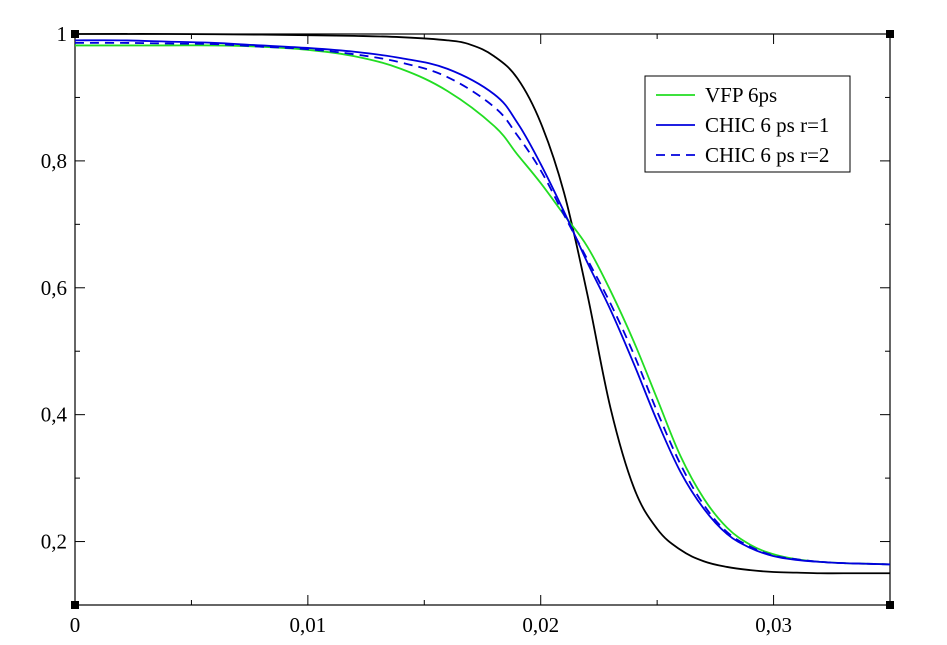 The width and height of the screenshot is (947, 645). Describe the element at coordinates (75, 625) in the screenshot. I see `x-tick-label: 0` at that location.